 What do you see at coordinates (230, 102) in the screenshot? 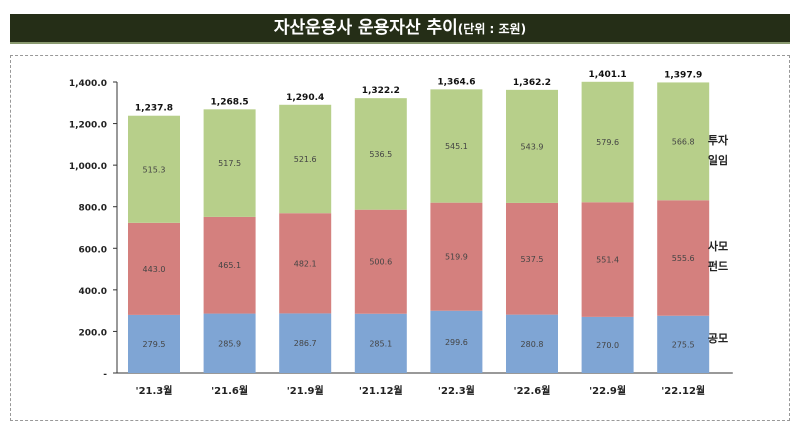
I see `total-label: 1,268.5` at bounding box center [230, 102].